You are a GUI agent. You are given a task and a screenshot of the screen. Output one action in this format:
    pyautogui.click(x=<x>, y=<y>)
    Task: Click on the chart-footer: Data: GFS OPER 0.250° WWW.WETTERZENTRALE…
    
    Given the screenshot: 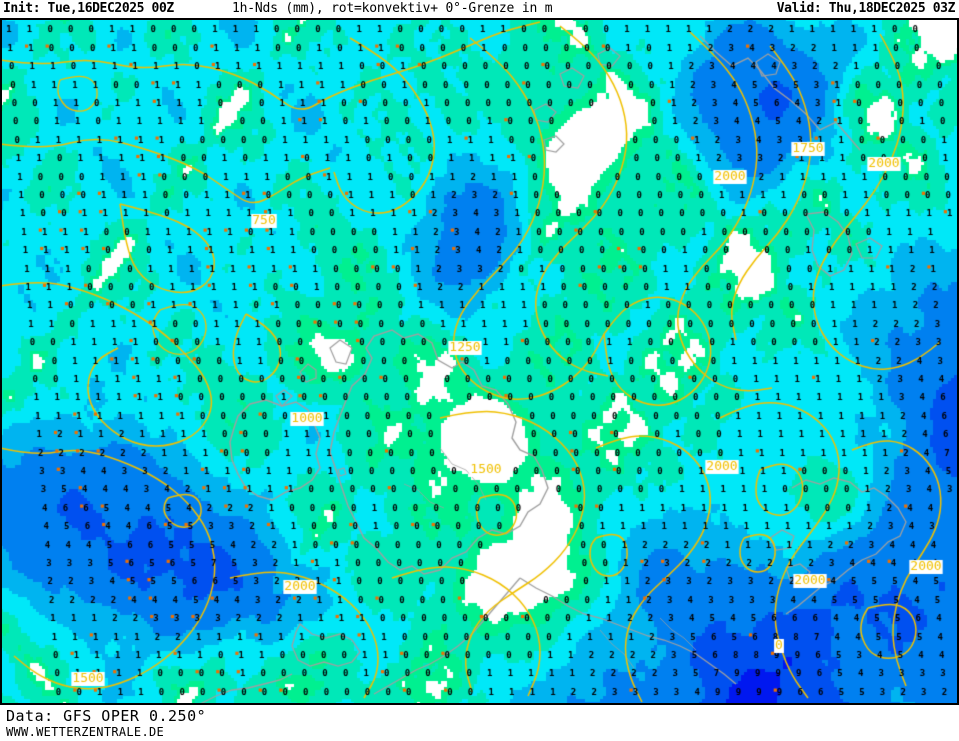 What is the action you would take?
    pyautogui.click(x=479, y=723)
    